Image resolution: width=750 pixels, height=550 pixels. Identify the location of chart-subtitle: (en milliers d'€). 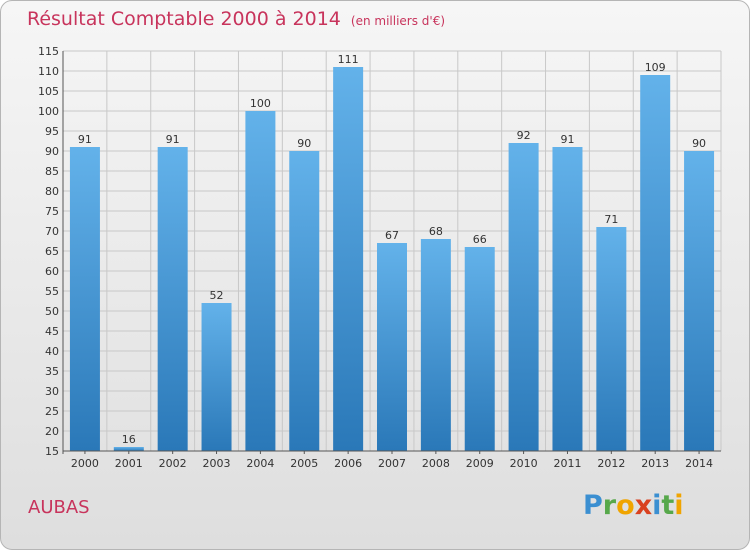
(398, 21).